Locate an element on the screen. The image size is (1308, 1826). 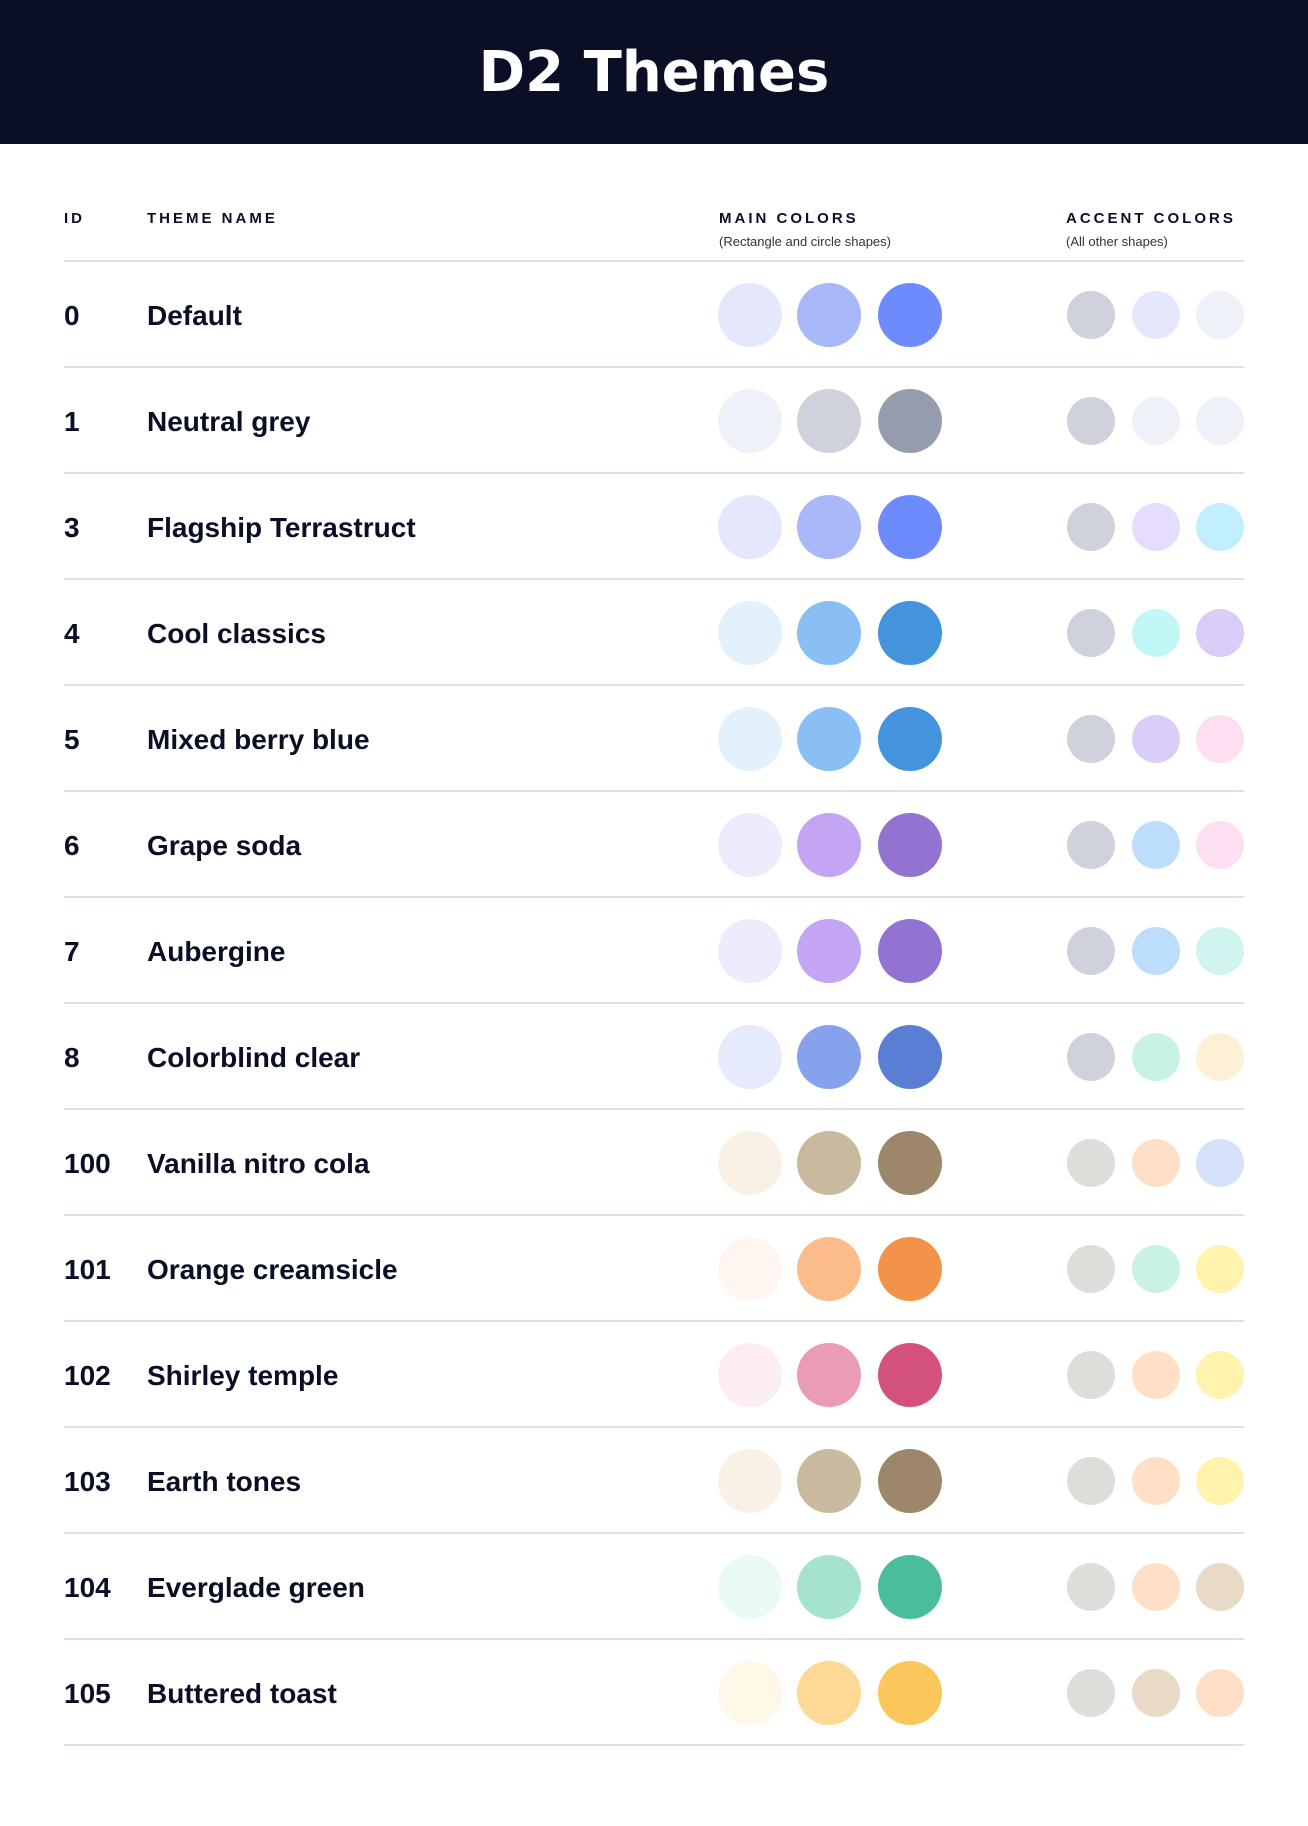
theme-row: 104 Everglade green is located at coordinates (654, 1587).